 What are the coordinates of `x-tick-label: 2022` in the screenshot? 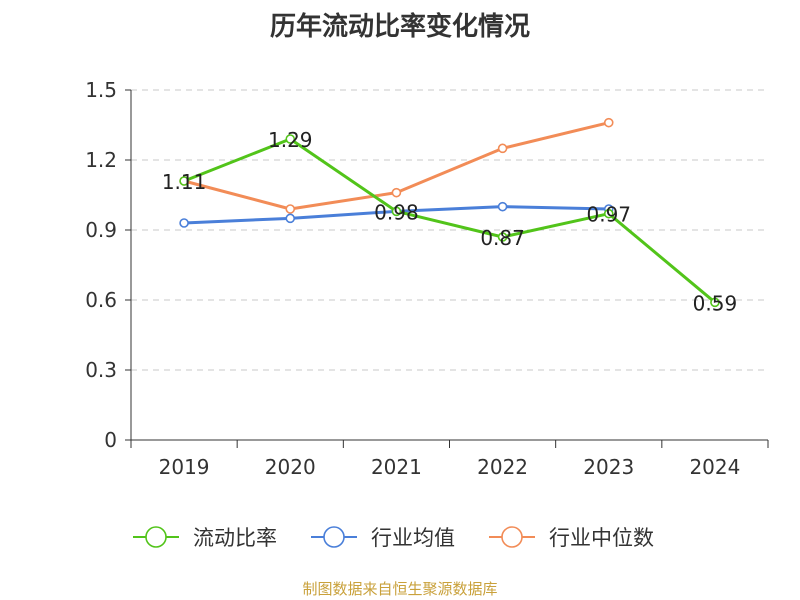 It's located at (502, 467).